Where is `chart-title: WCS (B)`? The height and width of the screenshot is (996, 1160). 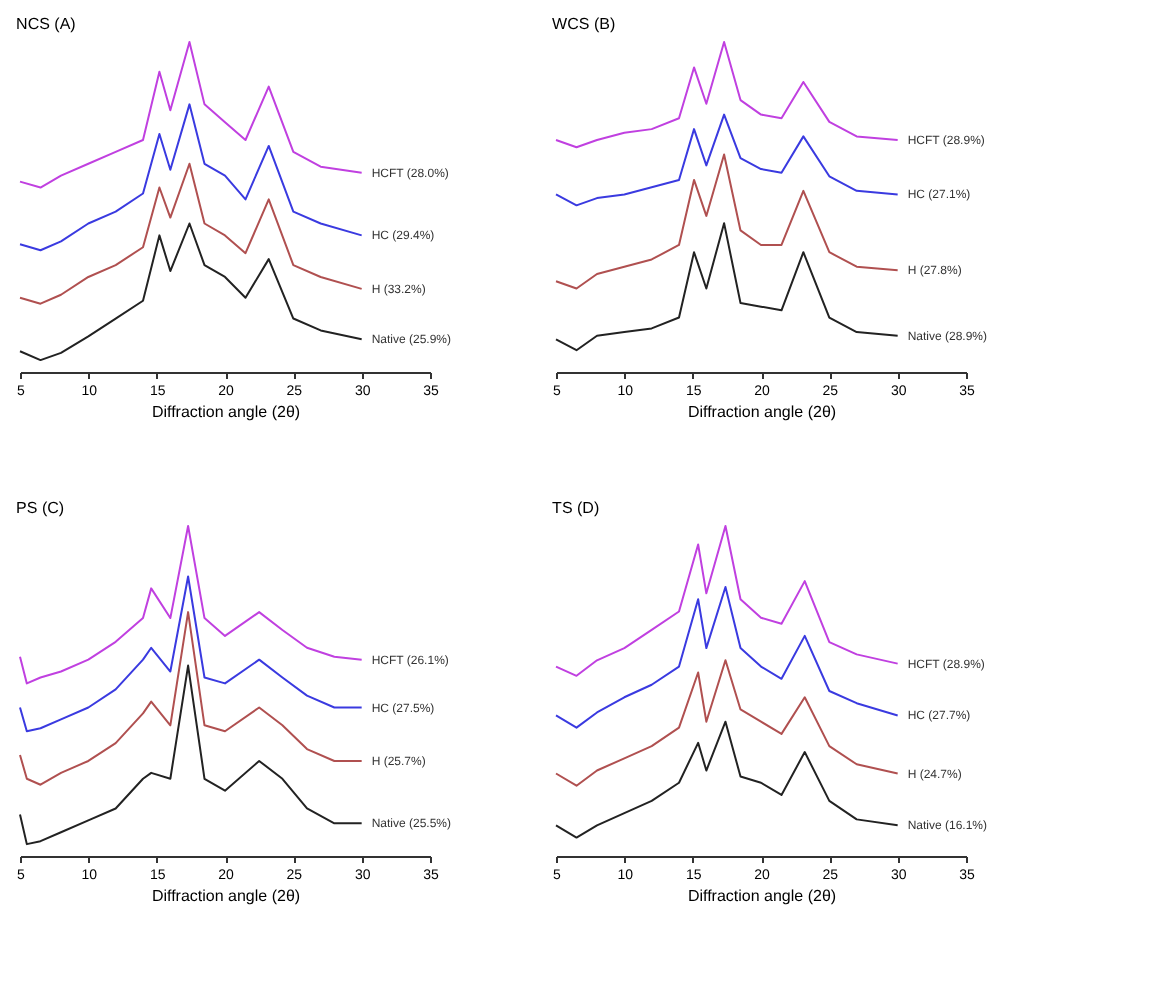
chart-title: WCS (B) is located at coordinates (584, 24).